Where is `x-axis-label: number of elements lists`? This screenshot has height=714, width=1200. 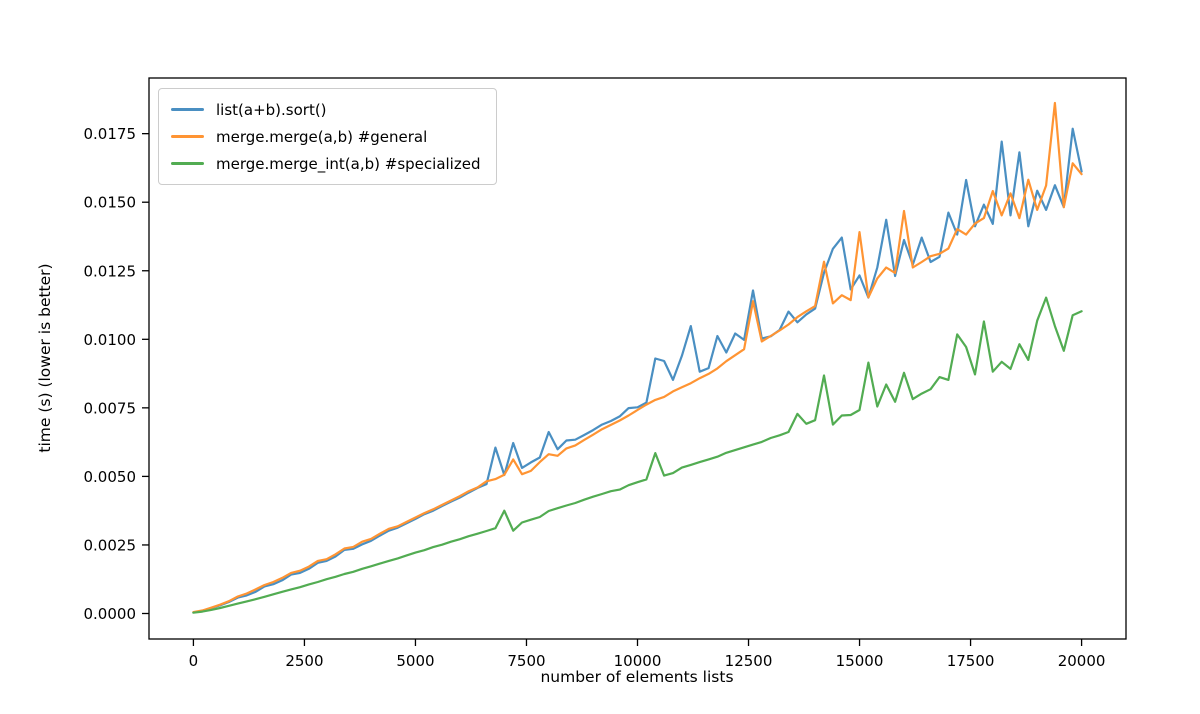 x-axis-label: number of elements lists is located at coordinates (637, 677).